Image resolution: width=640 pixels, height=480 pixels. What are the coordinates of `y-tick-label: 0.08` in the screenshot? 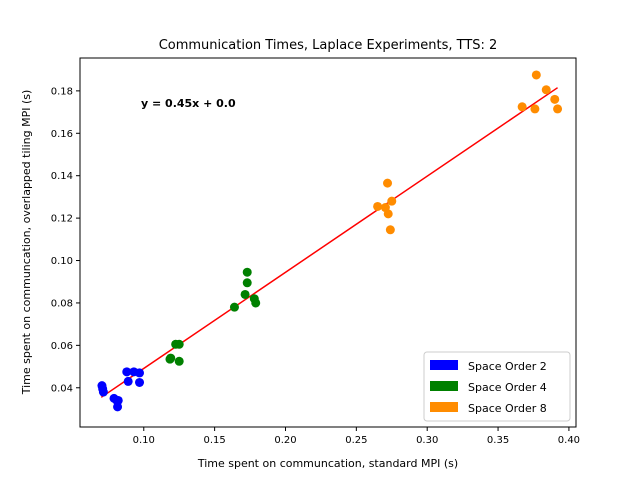 It's located at (62, 303).